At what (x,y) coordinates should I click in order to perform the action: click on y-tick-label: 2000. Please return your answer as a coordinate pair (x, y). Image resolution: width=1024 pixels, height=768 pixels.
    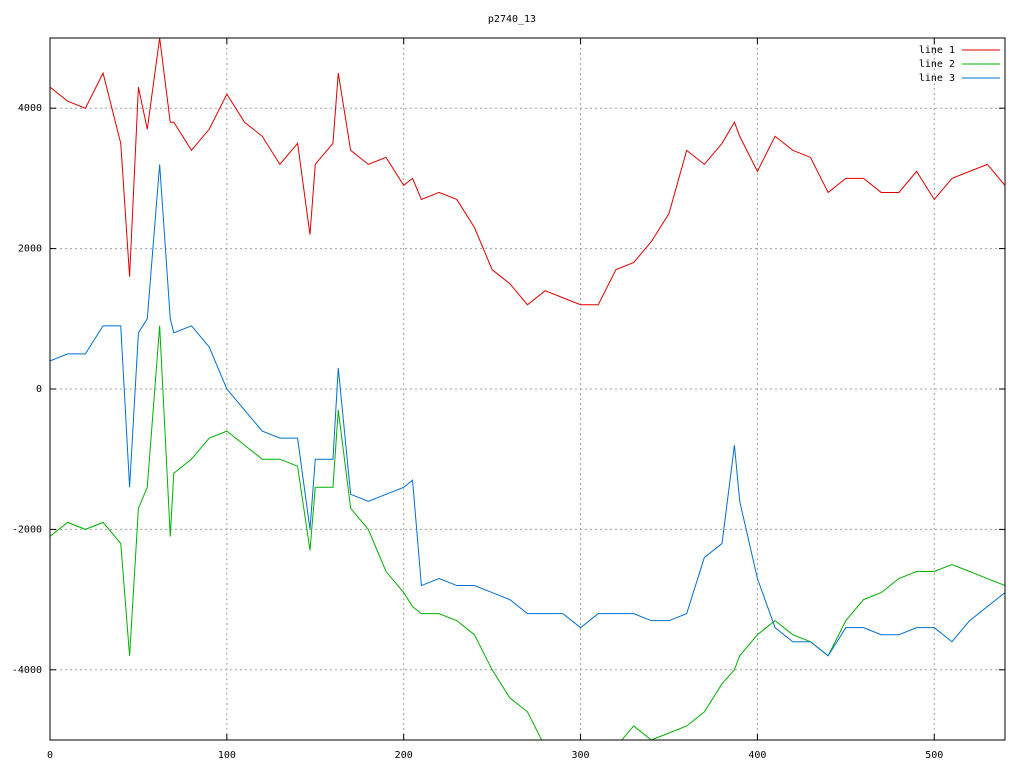
    Looking at the image, I should click on (30, 249).